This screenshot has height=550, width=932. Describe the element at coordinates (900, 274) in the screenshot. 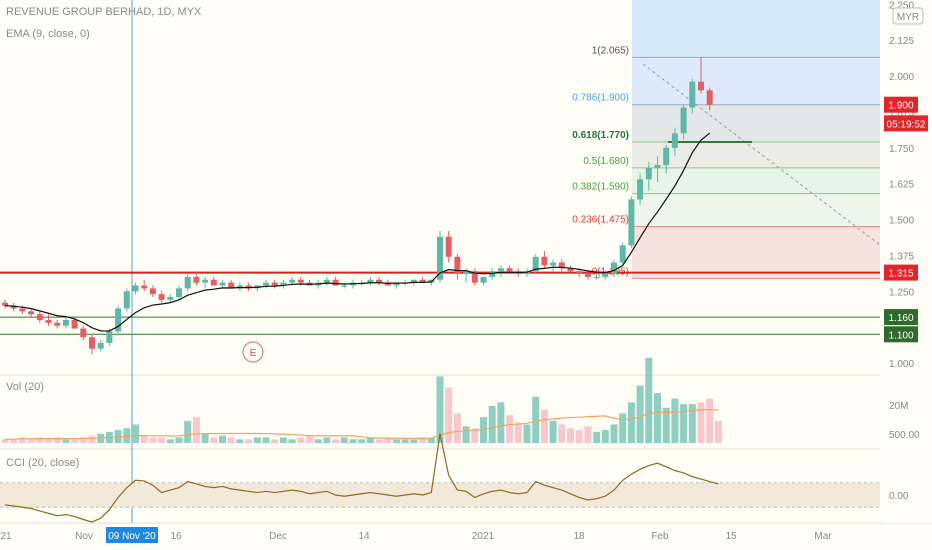

I see `price-tag-label: 1.315` at that location.